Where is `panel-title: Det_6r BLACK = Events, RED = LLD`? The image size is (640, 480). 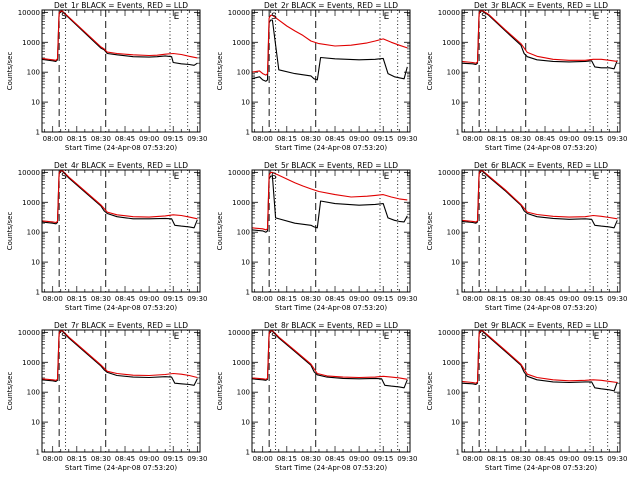 panel-title: Det_6r BLACK = Events, RED = LLD is located at coordinates (541, 165).